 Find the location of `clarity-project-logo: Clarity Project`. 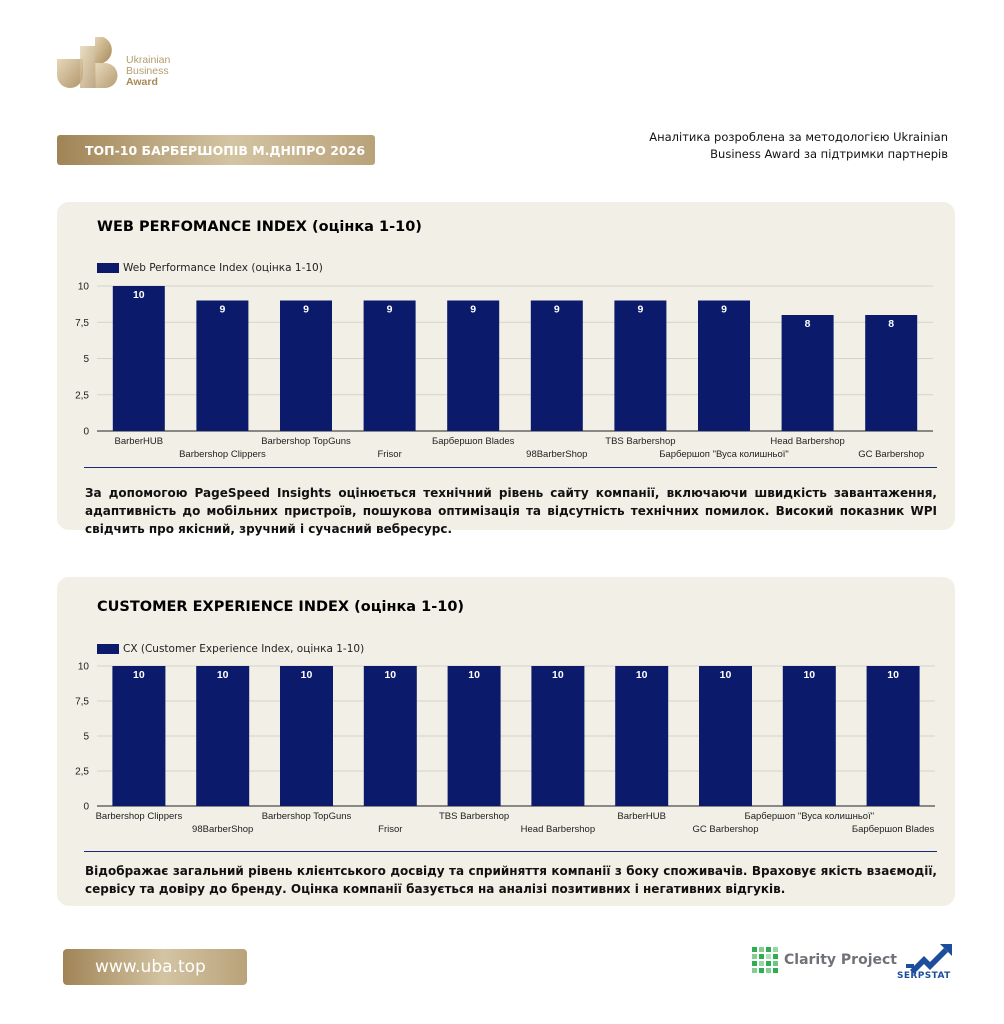

clarity-project-logo: Clarity Project is located at coordinates (824, 960).